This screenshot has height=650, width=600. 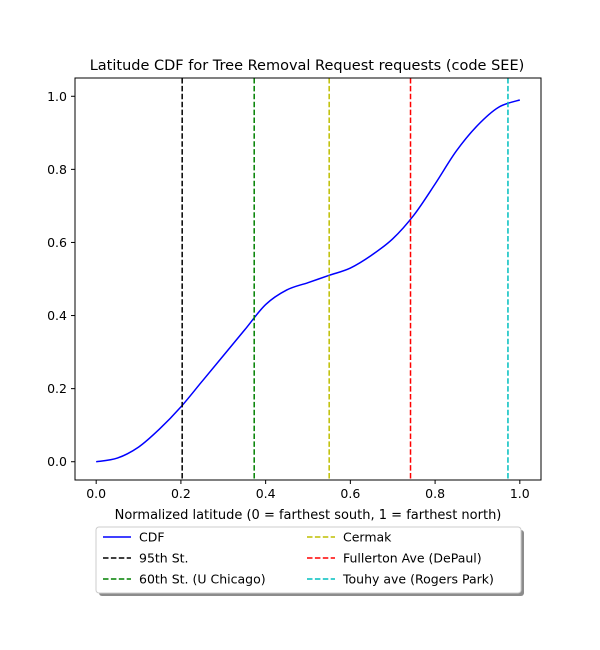 I want to click on y-tick-label: 0.0, so click(x=57, y=461).